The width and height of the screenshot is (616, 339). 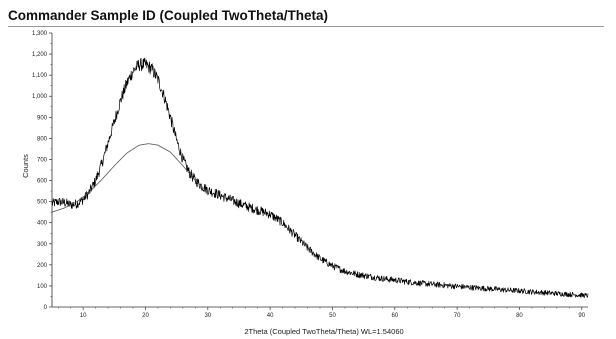 I want to click on y-axis-label: Counts, so click(x=25, y=166).